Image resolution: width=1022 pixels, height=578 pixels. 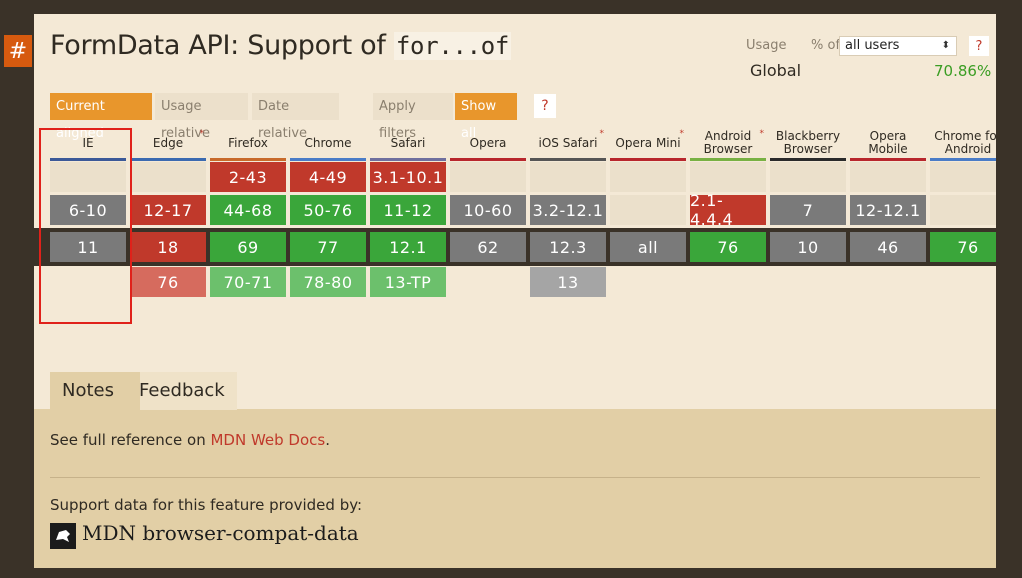 I want to click on support-cell: 10-60, so click(x=488, y=210).